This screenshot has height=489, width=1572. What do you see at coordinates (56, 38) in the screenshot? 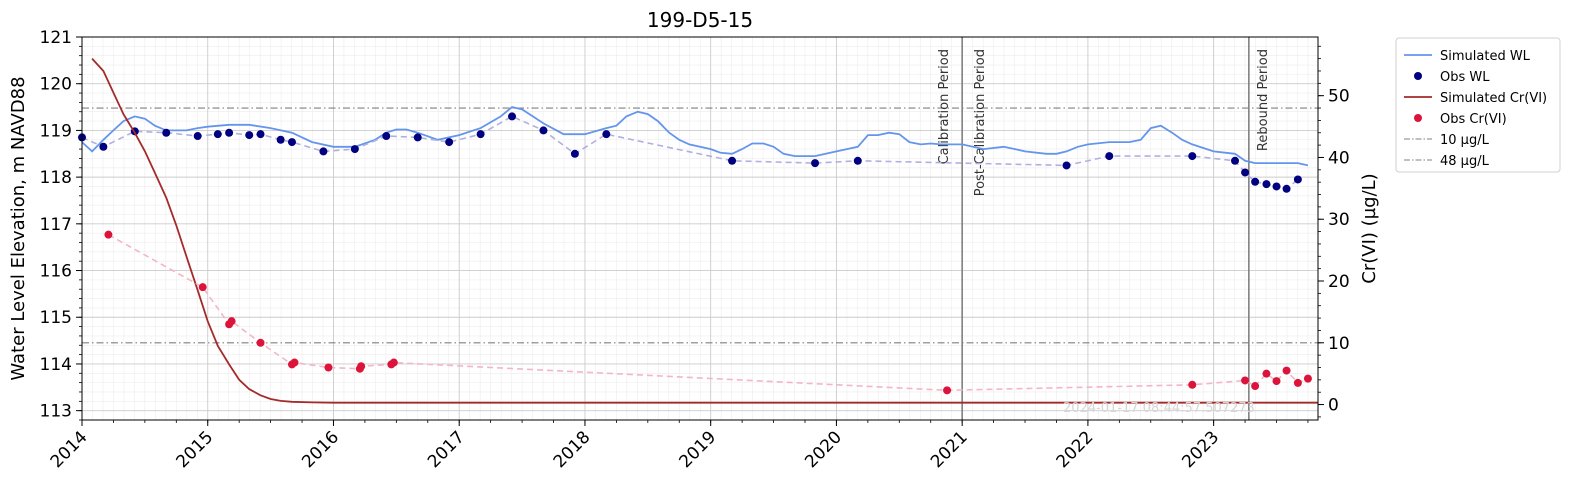
I see `y-tick-label: 121` at bounding box center [56, 38].